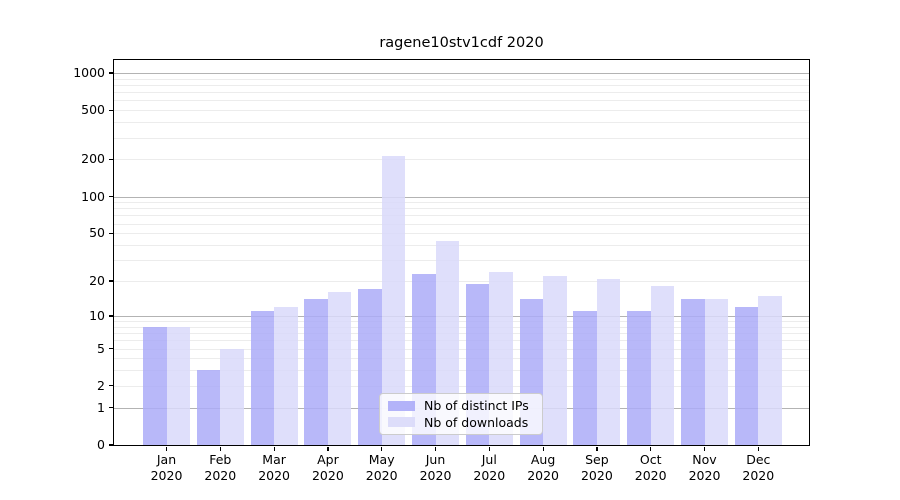 This screenshot has height=500, width=900. Describe the element at coordinates (651, 448) in the screenshot. I see `x-tick-oct` at that location.